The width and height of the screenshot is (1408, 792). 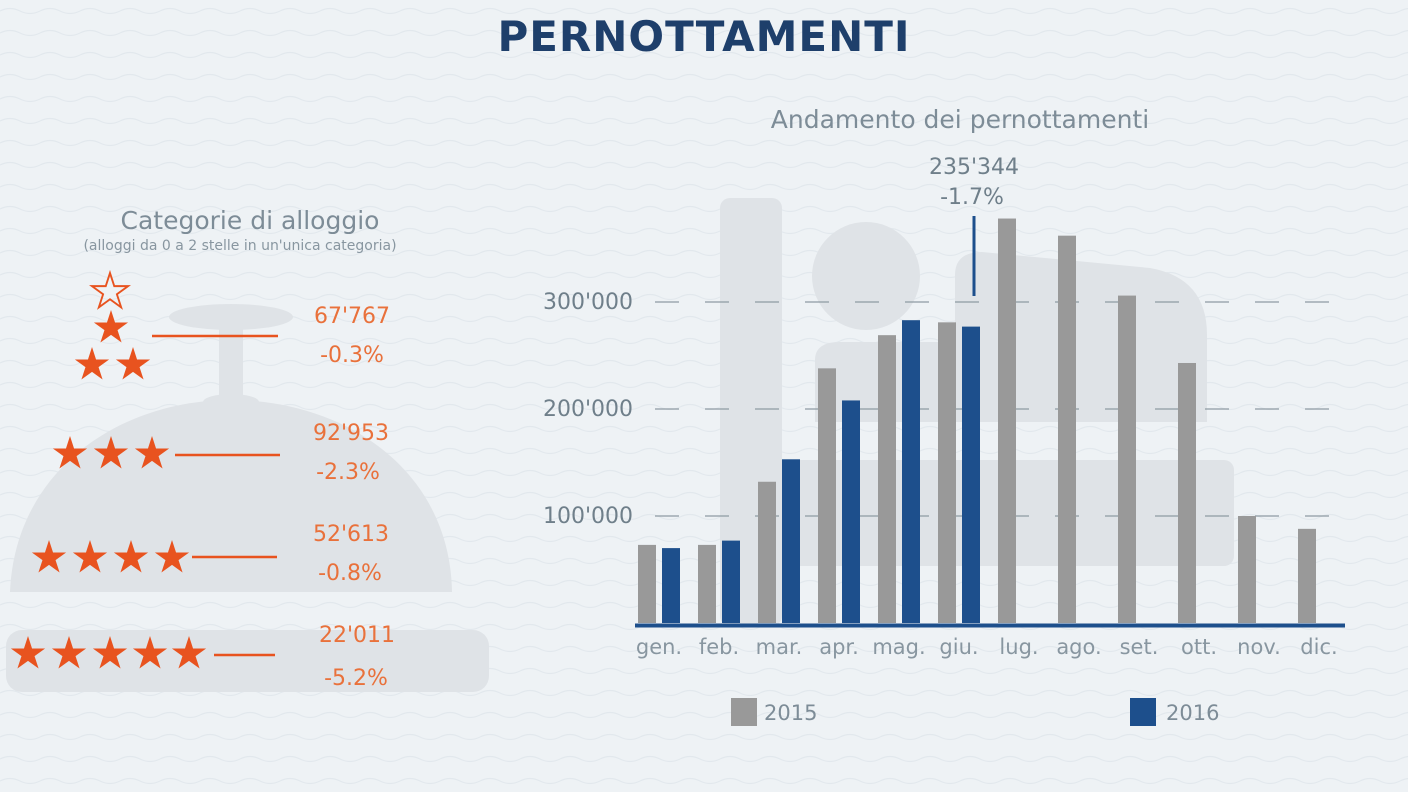 I want to click on x-tick-label: dic., so click(x=1318, y=647).